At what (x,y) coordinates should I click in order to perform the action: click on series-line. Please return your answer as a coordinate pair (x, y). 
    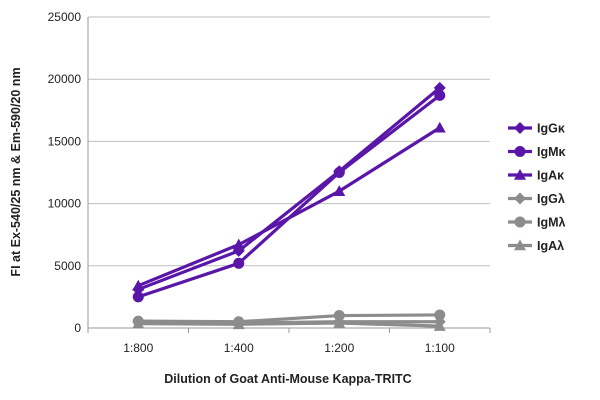
    Looking at the image, I should click on (289, 322).